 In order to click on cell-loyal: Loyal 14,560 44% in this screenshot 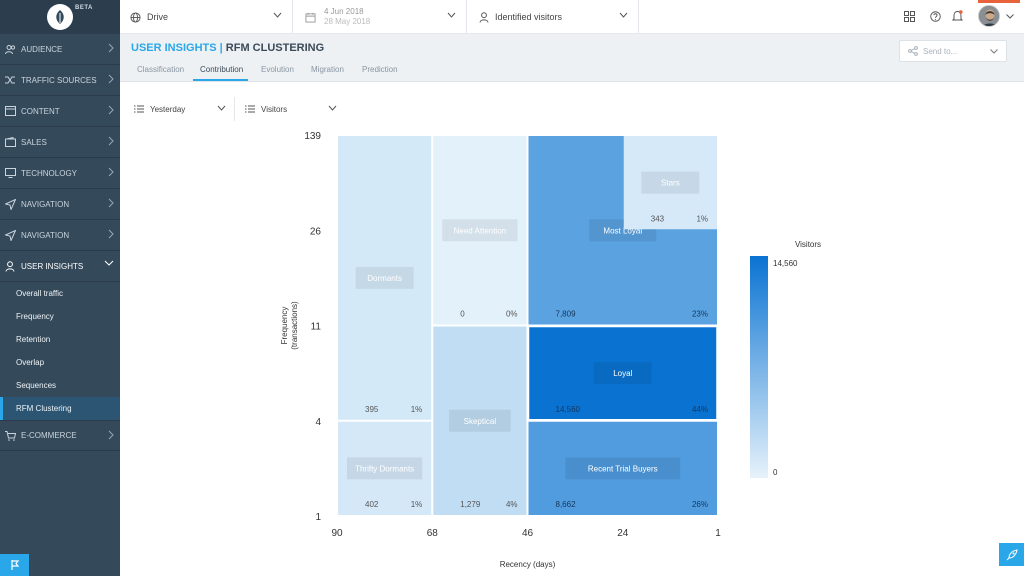, I will do `click(622, 373)`.